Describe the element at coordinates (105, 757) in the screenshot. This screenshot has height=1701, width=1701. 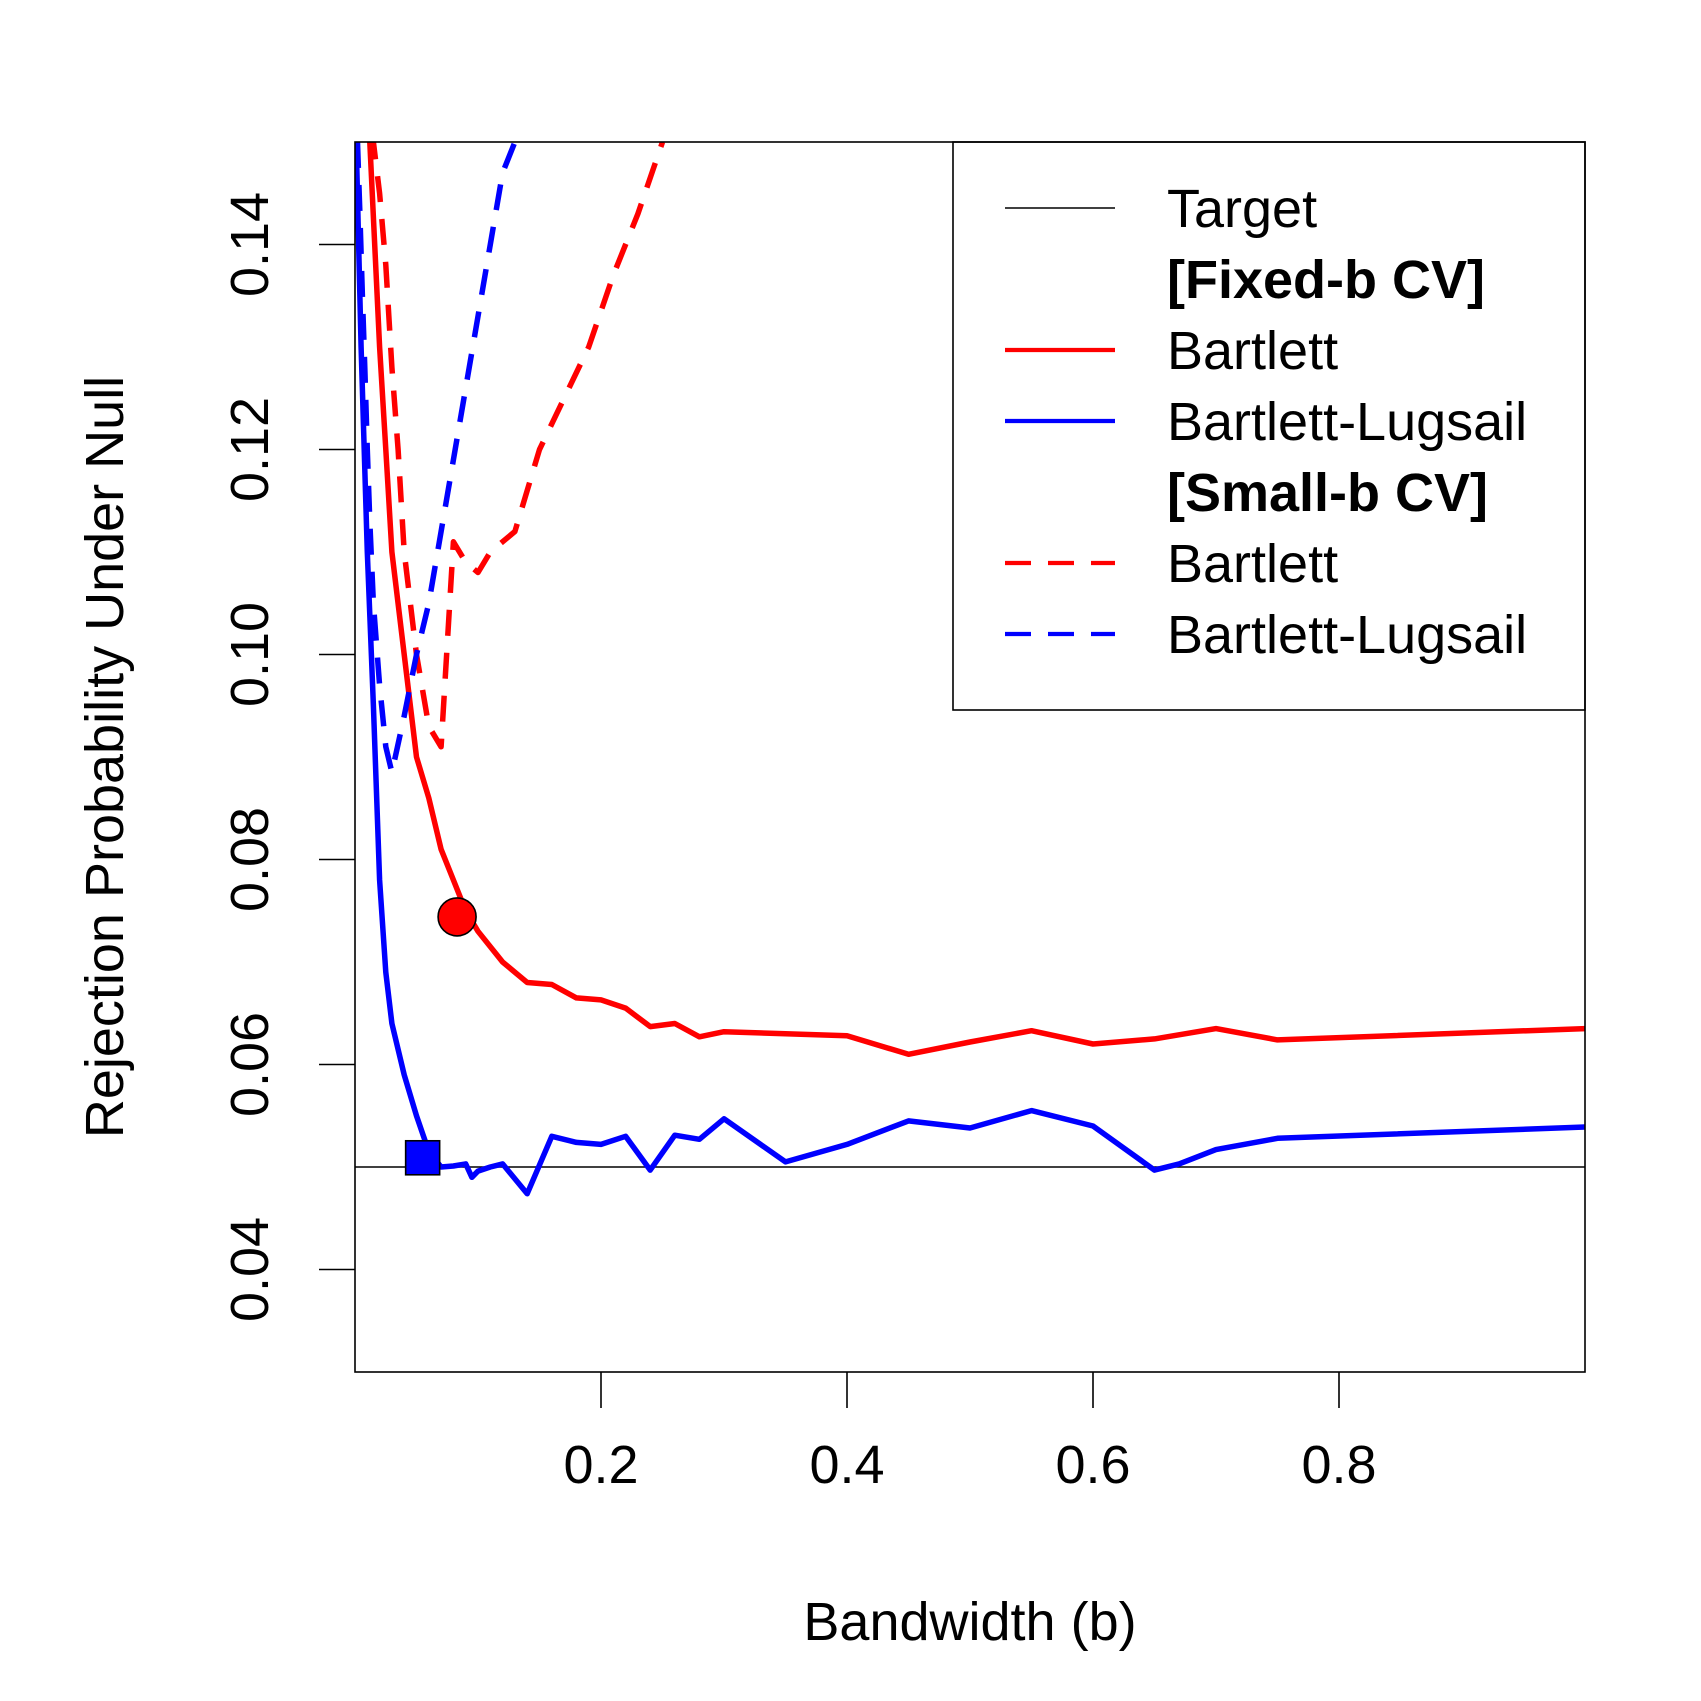
I see `y-axis-title: Rejection Probability Under Null` at that location.